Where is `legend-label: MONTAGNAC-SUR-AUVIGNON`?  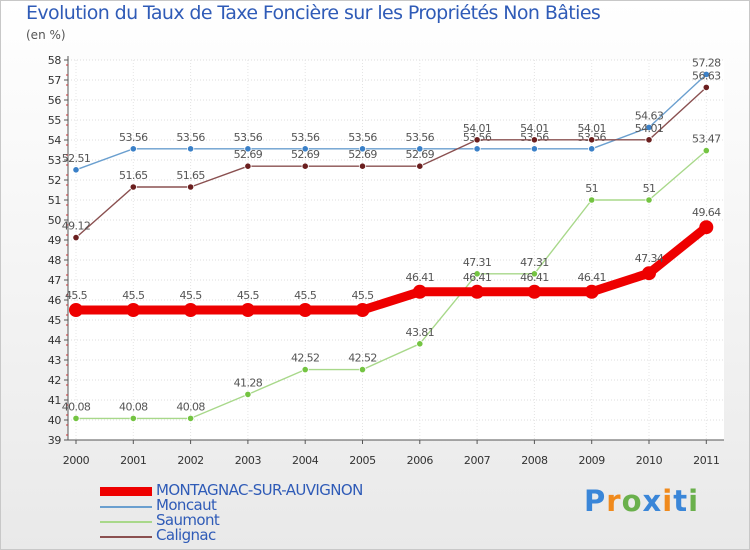
legend-label: MONTAGNAC-SUR-AUVIGNON is located at coordinates (259, 490).